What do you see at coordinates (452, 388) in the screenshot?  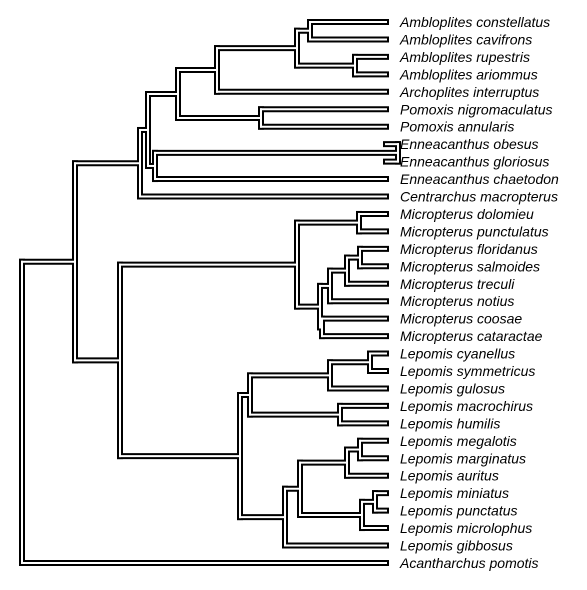 I see `taxon-label: Lepomis gulosus` at bounding box center [452, 388].